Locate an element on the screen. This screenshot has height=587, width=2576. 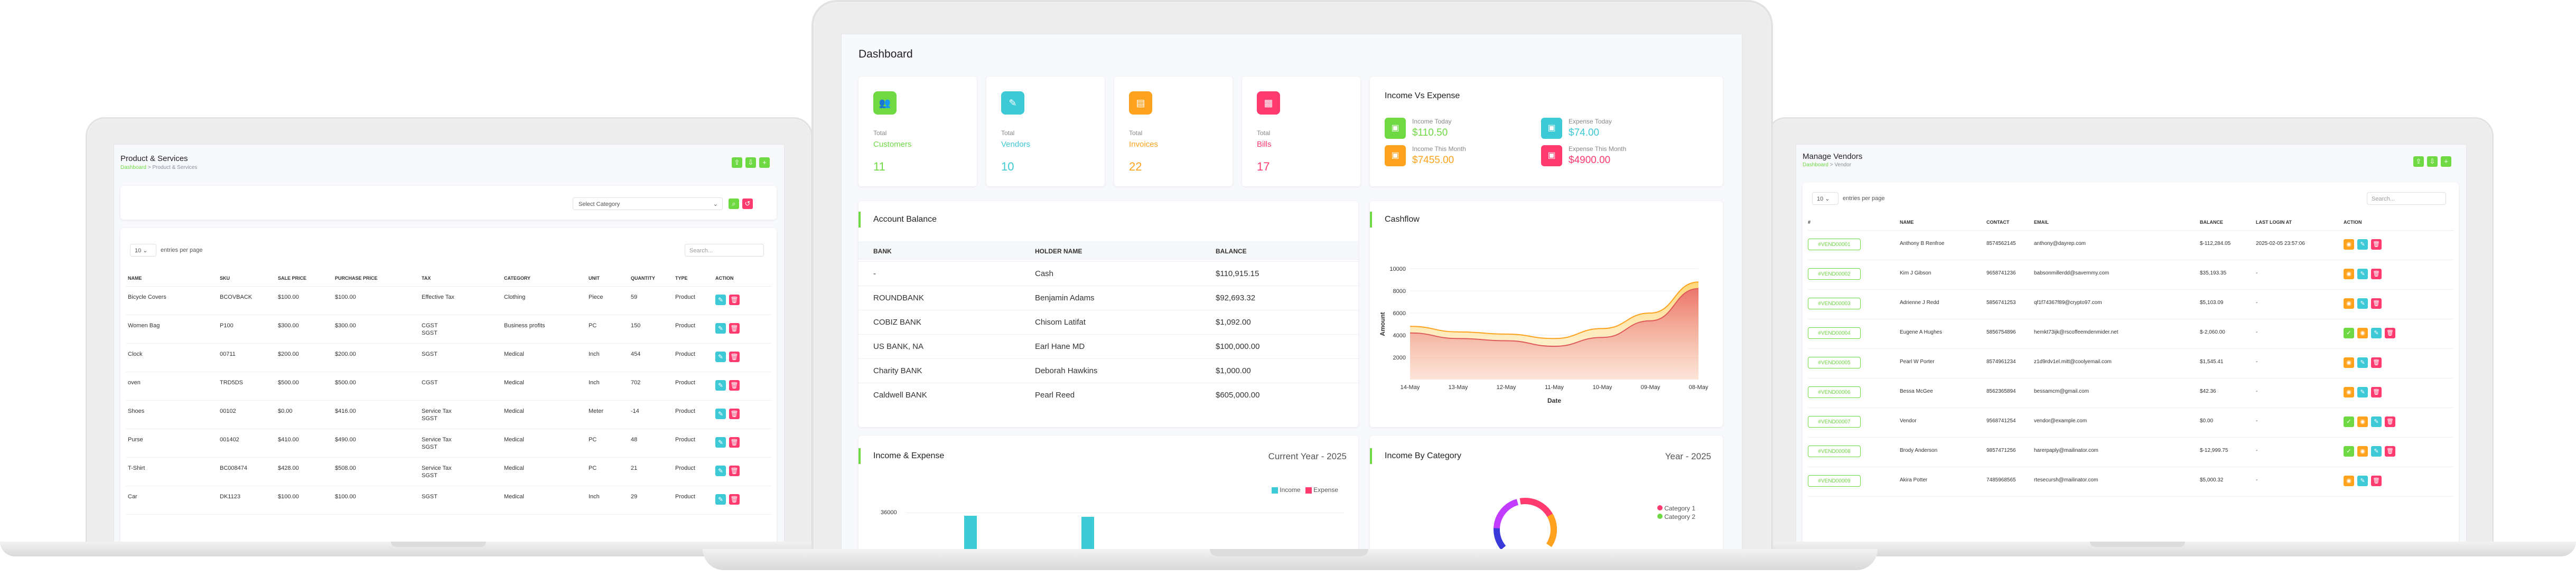
column-header: TYPE is located at coordinates (681, 279).